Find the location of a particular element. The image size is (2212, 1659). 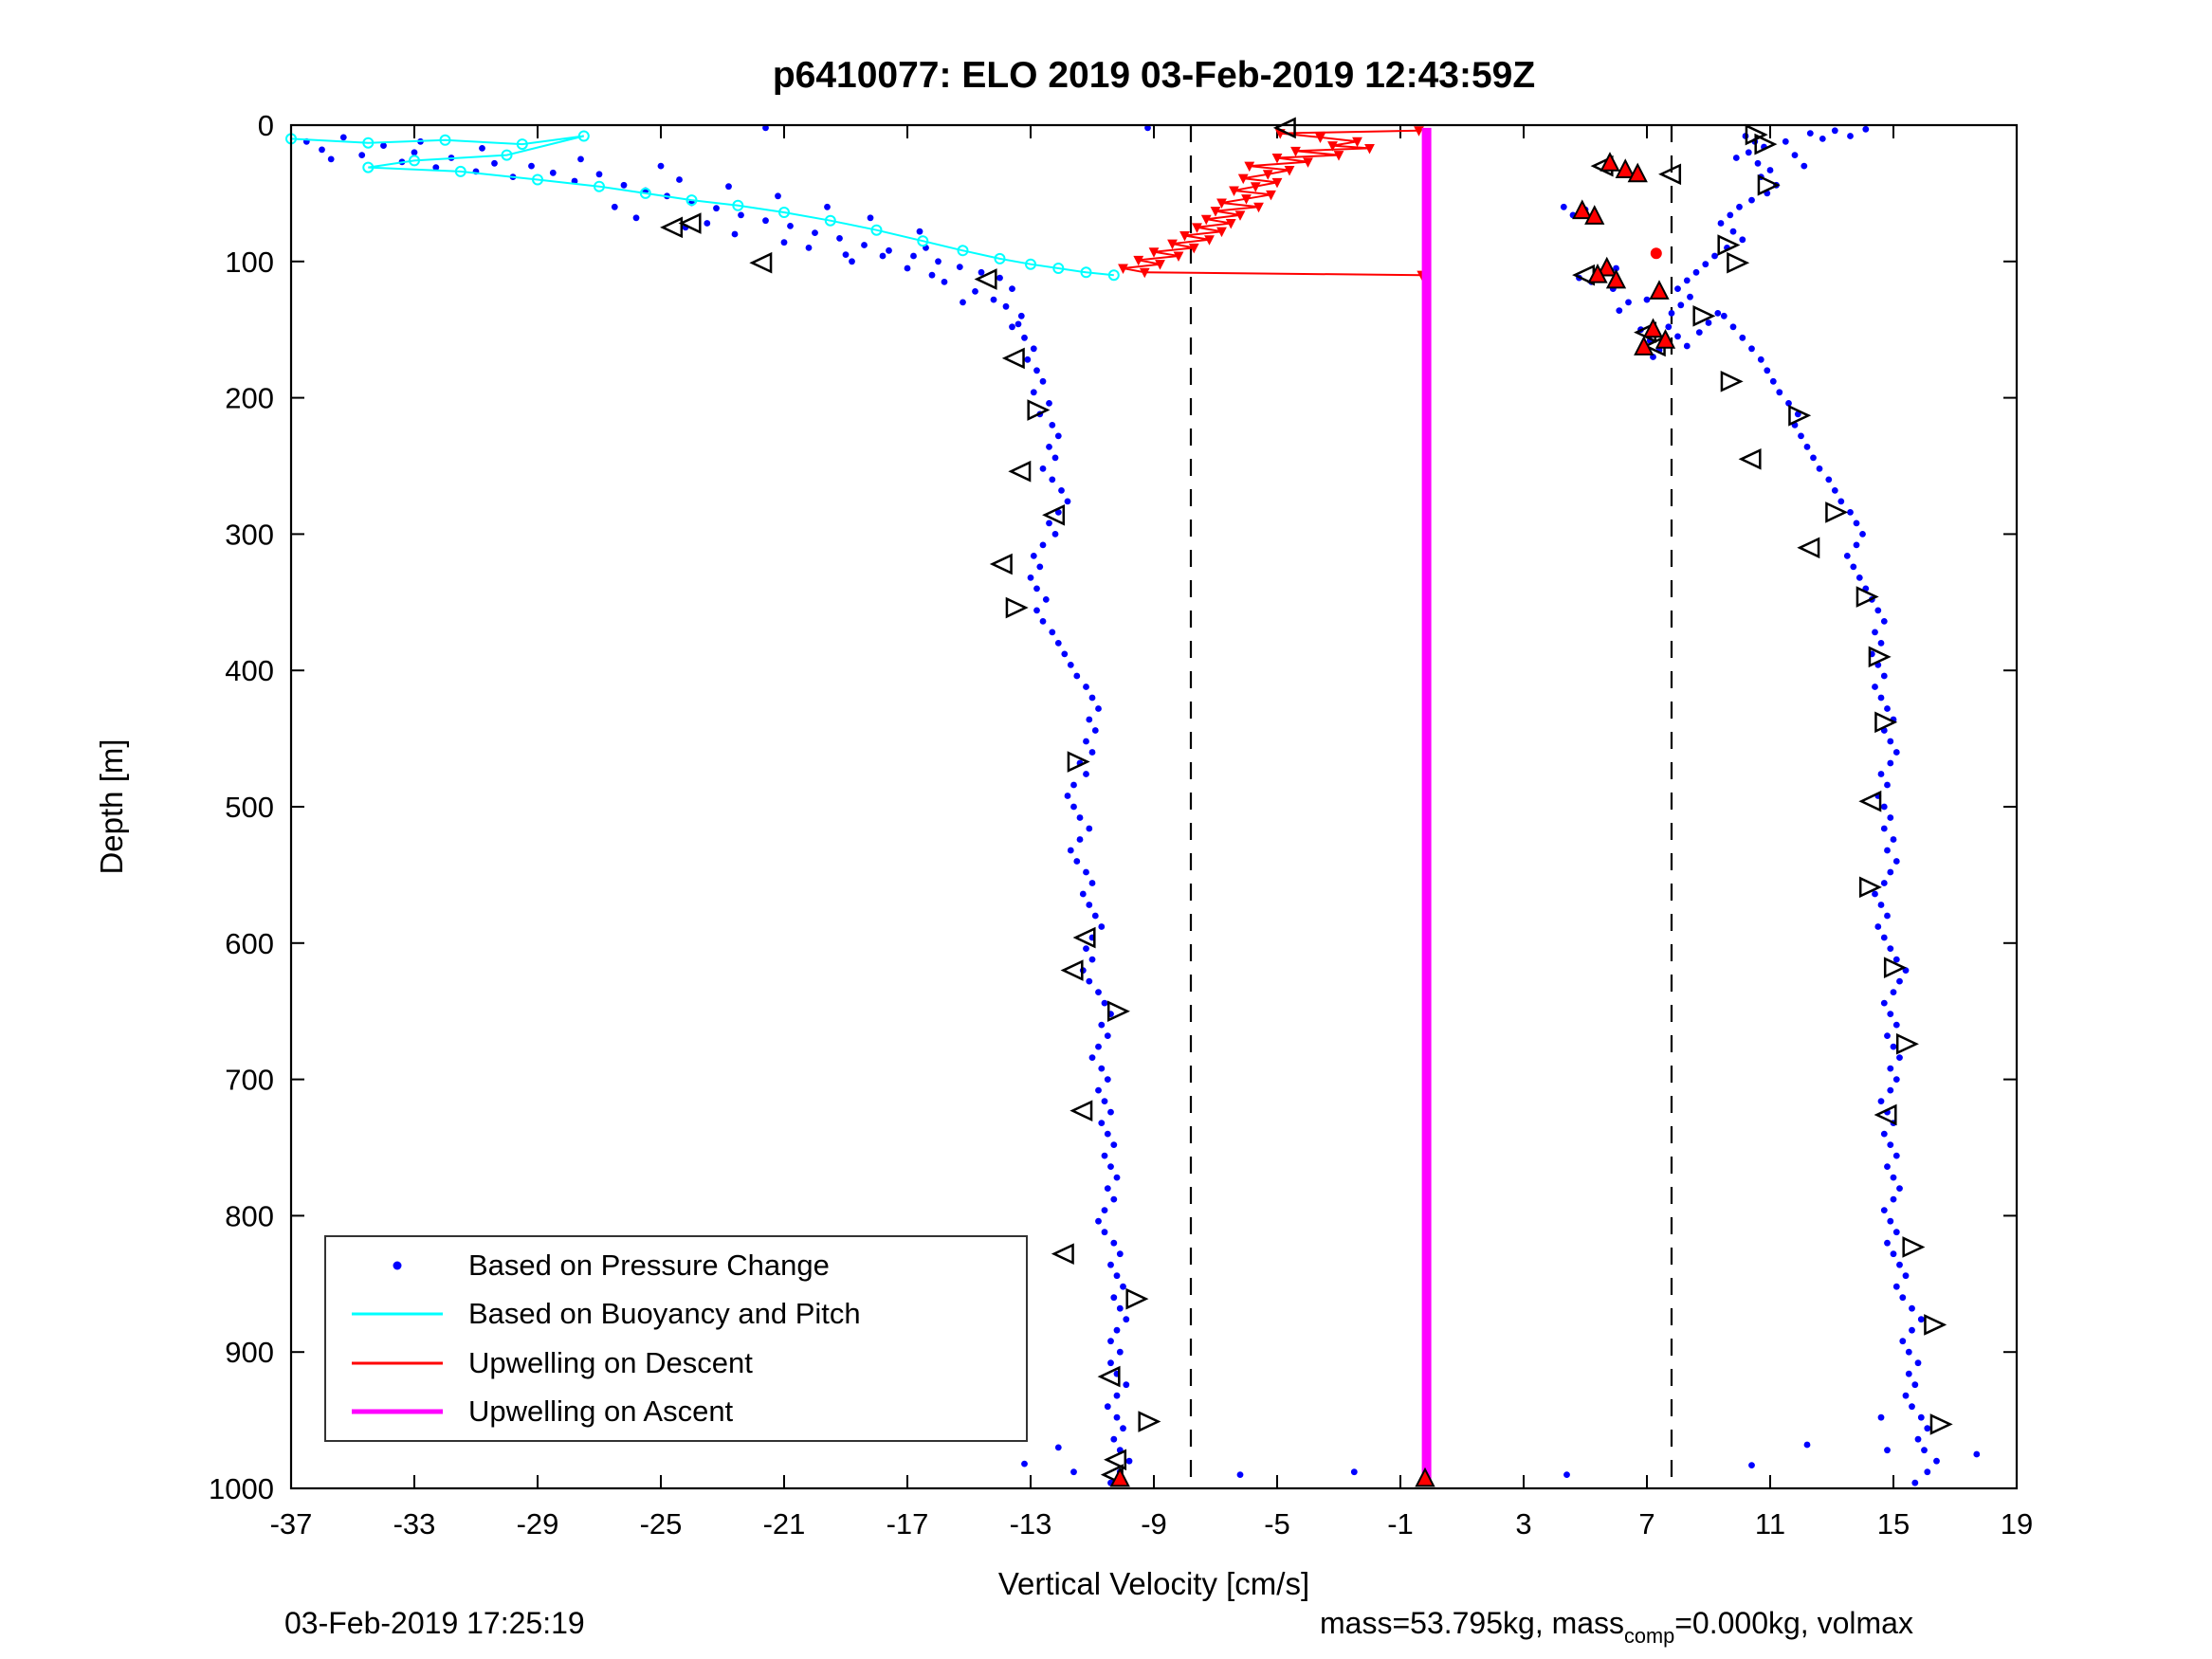

svg-text: 0 is located at coordinates (266, 125).